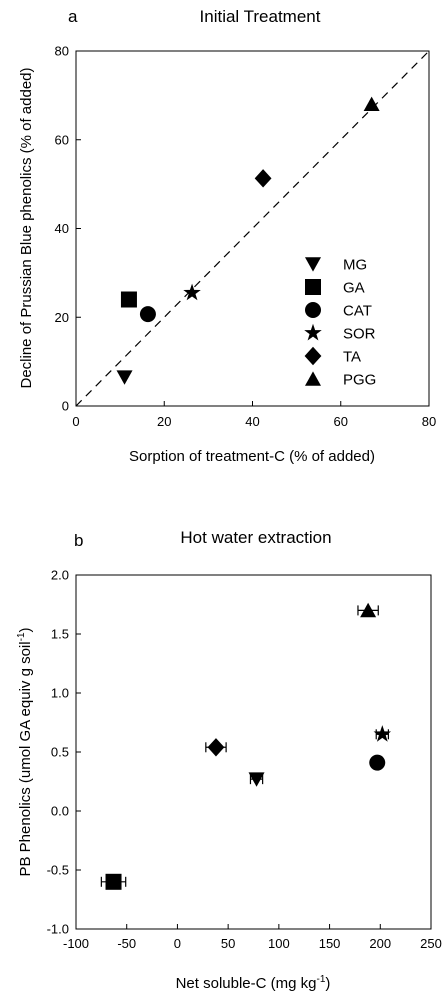 The image size is (447, 1000). I want to click on panel-a-x-tick-label: 80, so click(429, 421).